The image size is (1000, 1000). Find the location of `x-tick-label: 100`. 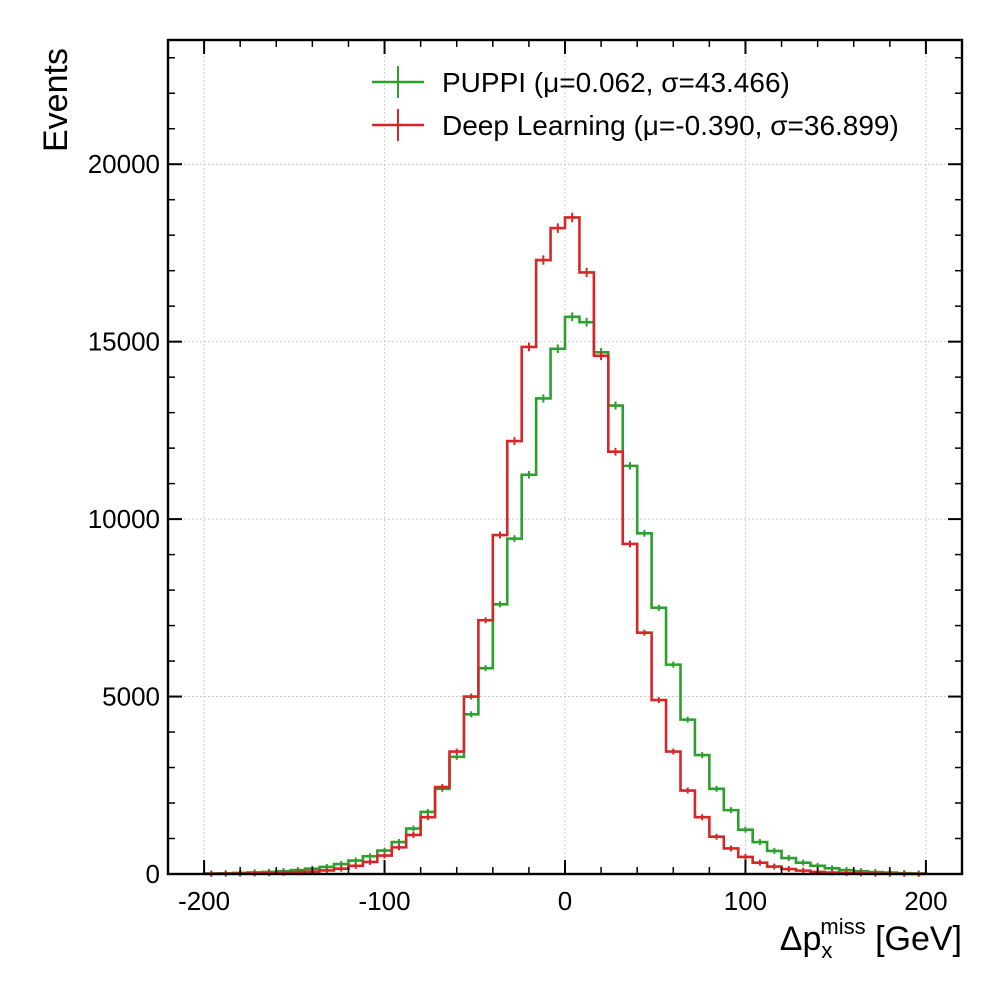

x-tick-label: 100 is located at coordinates (745, 901).